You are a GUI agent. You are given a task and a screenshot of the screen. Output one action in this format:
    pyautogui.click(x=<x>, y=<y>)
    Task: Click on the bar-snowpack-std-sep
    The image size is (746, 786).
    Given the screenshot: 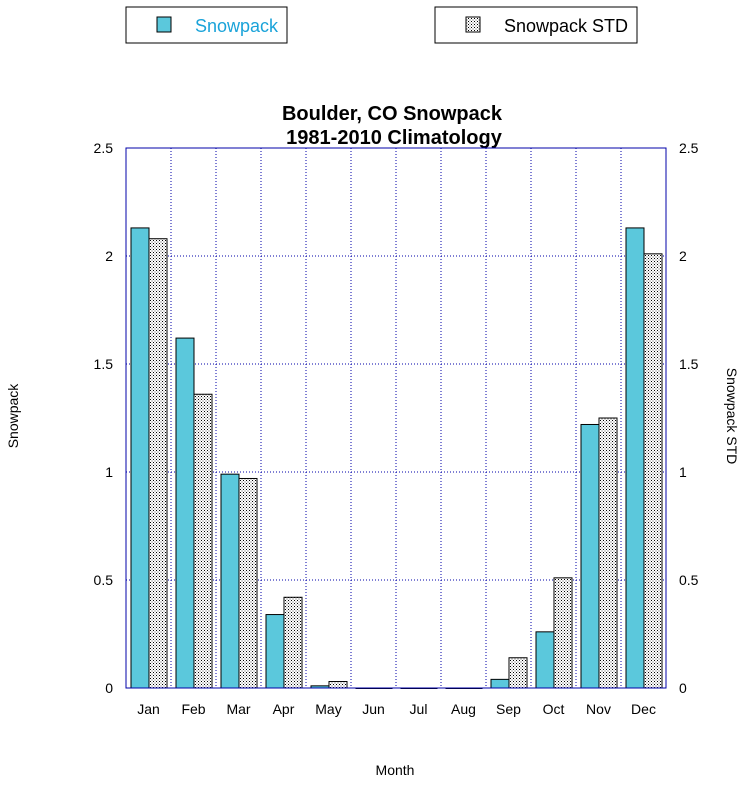 What is the action you would take?
    pyautogui.click(x=518, y=673)
    